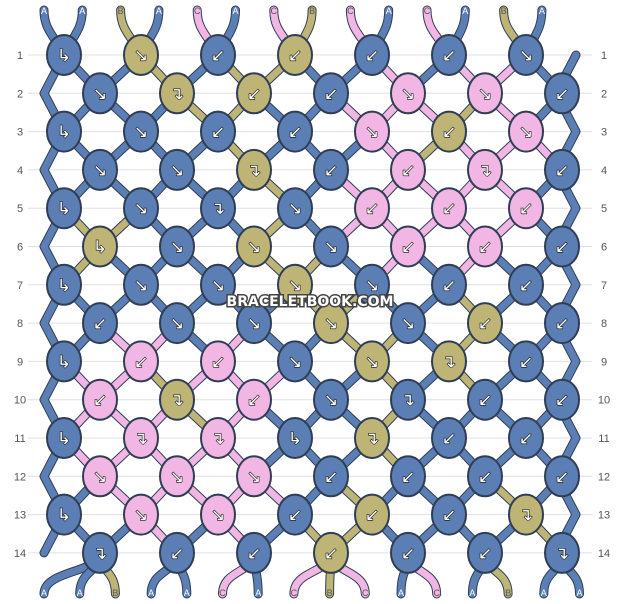 This screenshot has height=604, width=620. I want to click on row-number-left: 8, so click(20, 324).